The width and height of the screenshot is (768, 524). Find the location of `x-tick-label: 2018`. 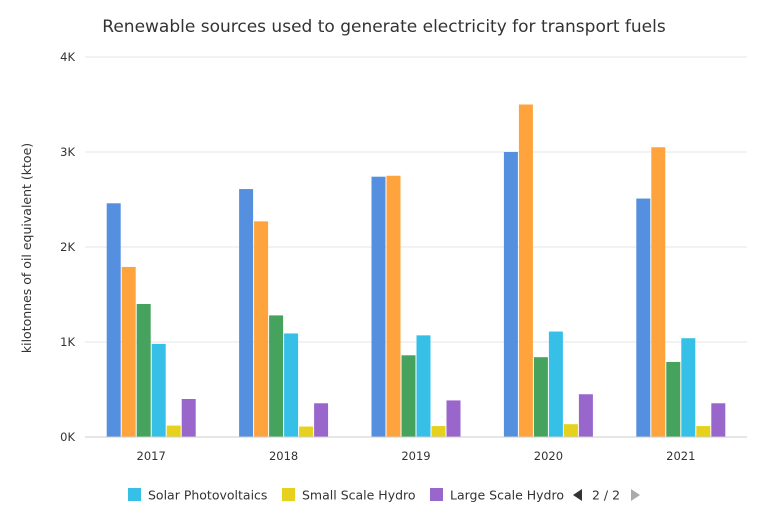

x-tick-label: 2018 is located at coordinates (283, 456).